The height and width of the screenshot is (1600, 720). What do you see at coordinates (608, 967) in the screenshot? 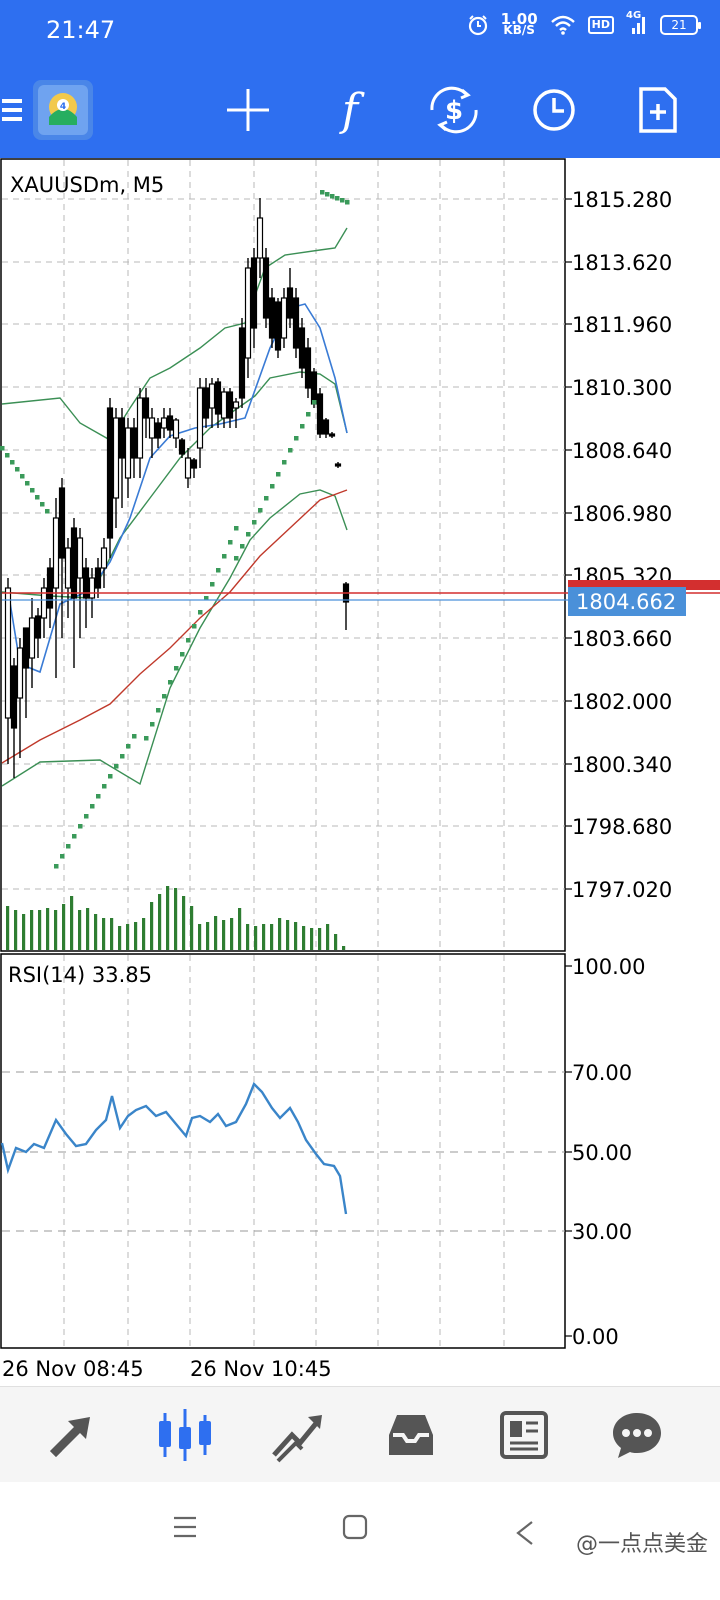
I see `rsi-tick-label: 100.00` at bounding box center [608, 967].